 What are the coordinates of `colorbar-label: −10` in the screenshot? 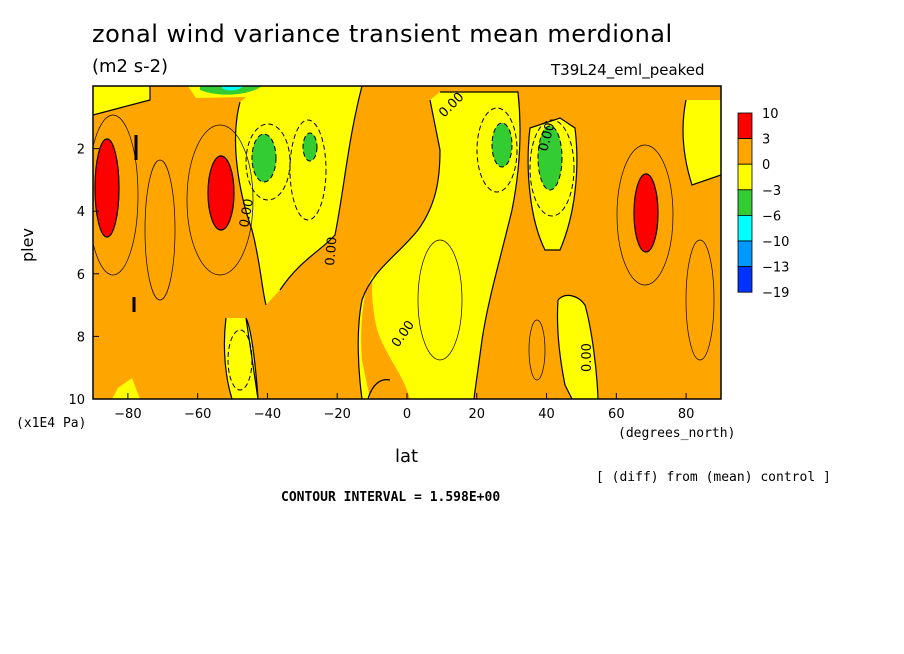 It's located at (775, 242).